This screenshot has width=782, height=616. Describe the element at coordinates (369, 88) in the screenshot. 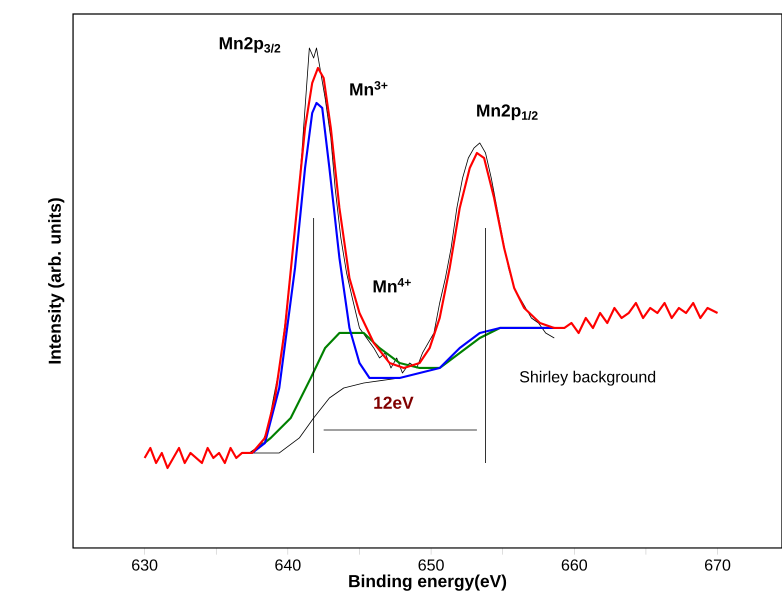

I see `annotation: Mn$^{3+}$` at that location.